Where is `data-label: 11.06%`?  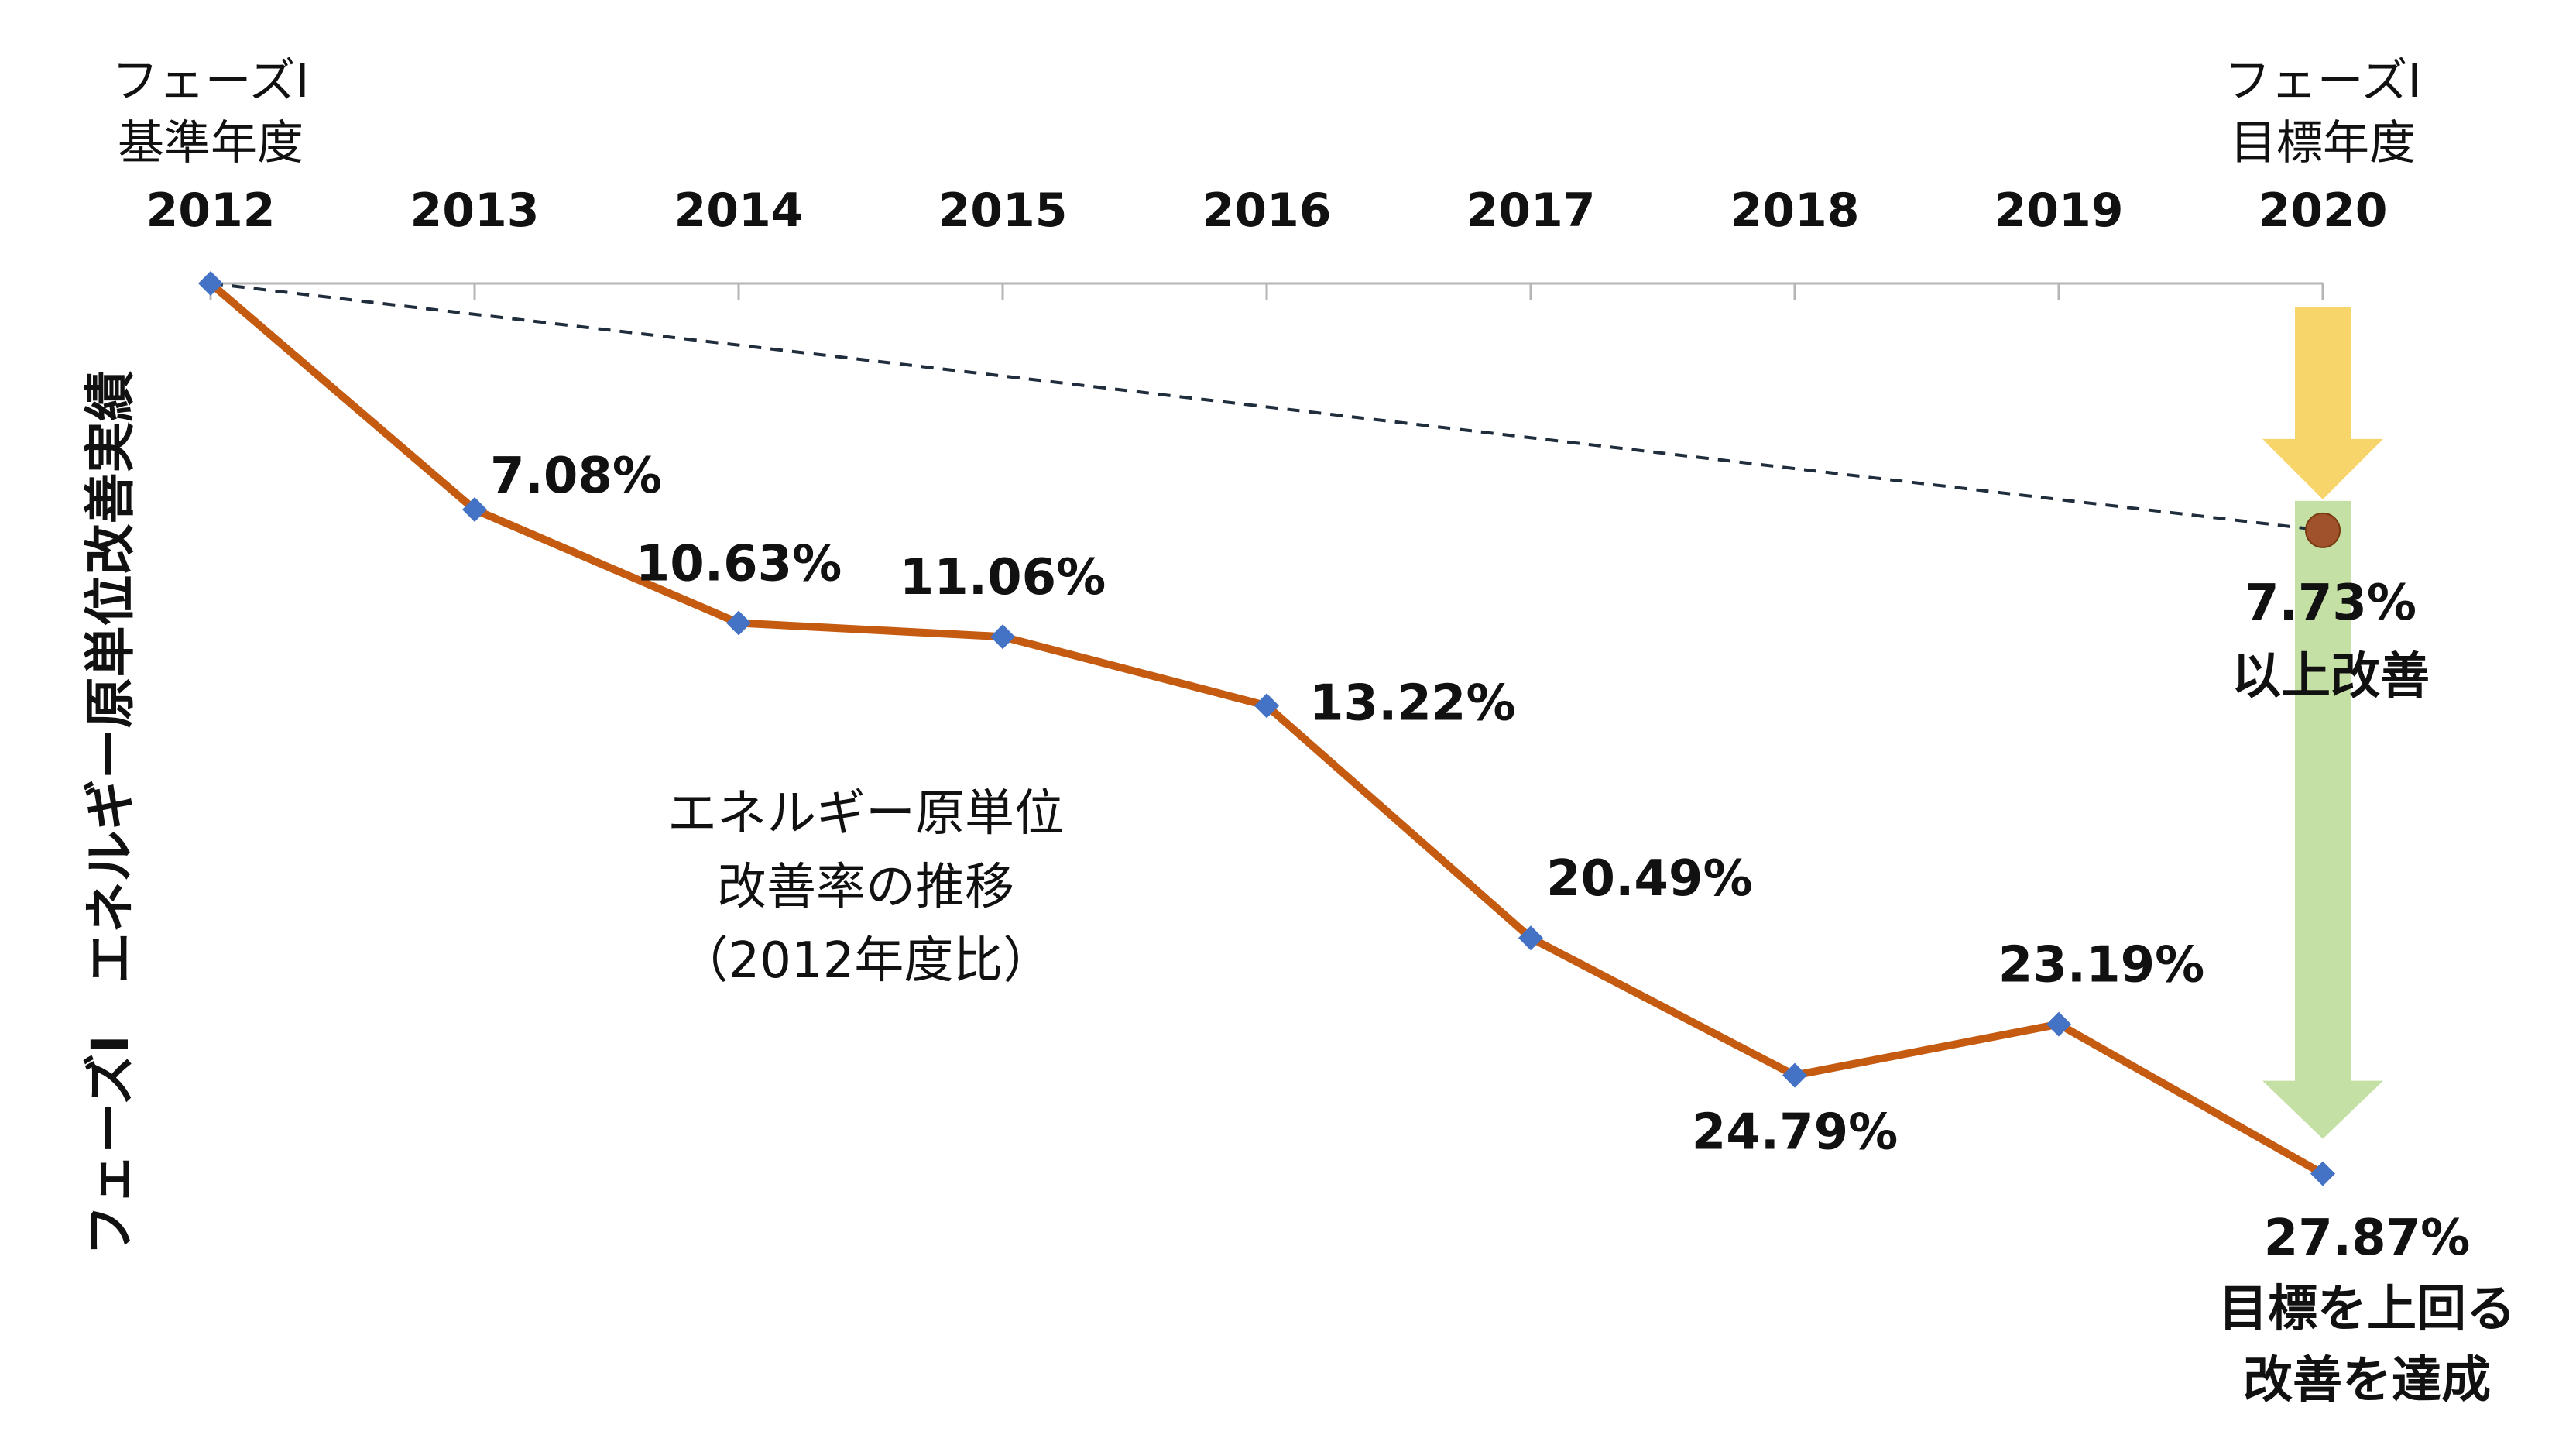
data-label: 11.06% is located at coordinates (1003, 577).